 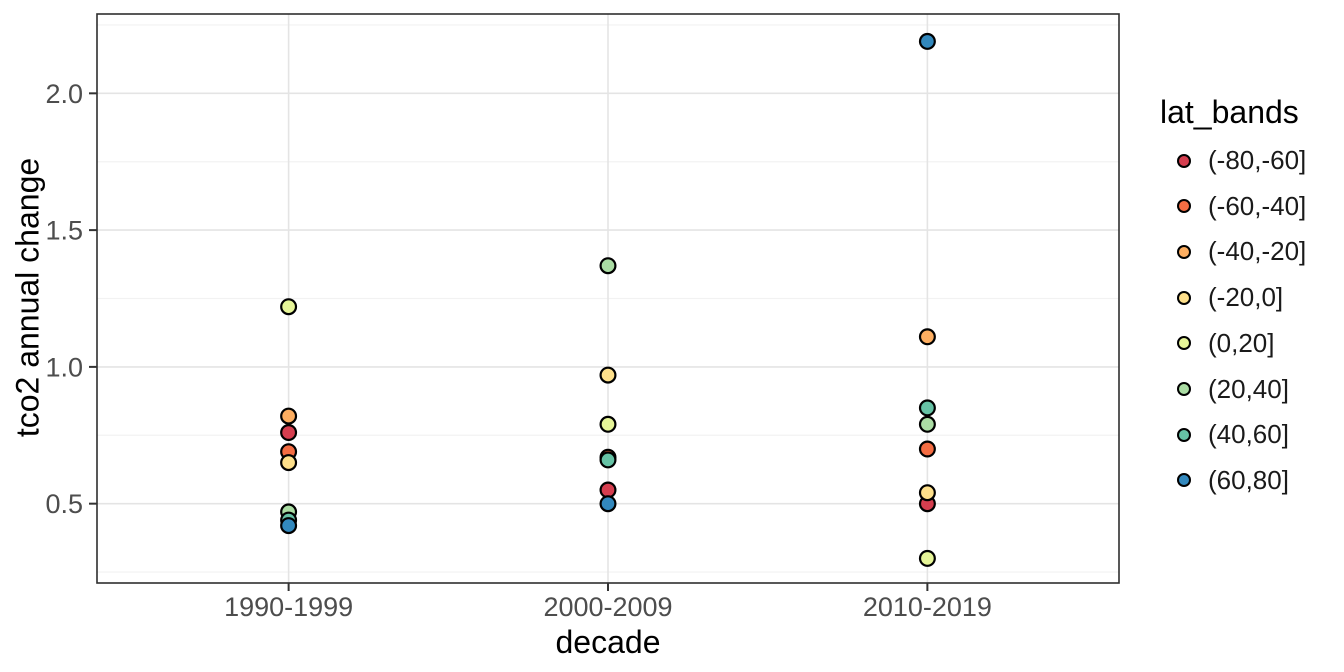 I want to click on legend-label: (60,80], so click(x=1248, y=479).